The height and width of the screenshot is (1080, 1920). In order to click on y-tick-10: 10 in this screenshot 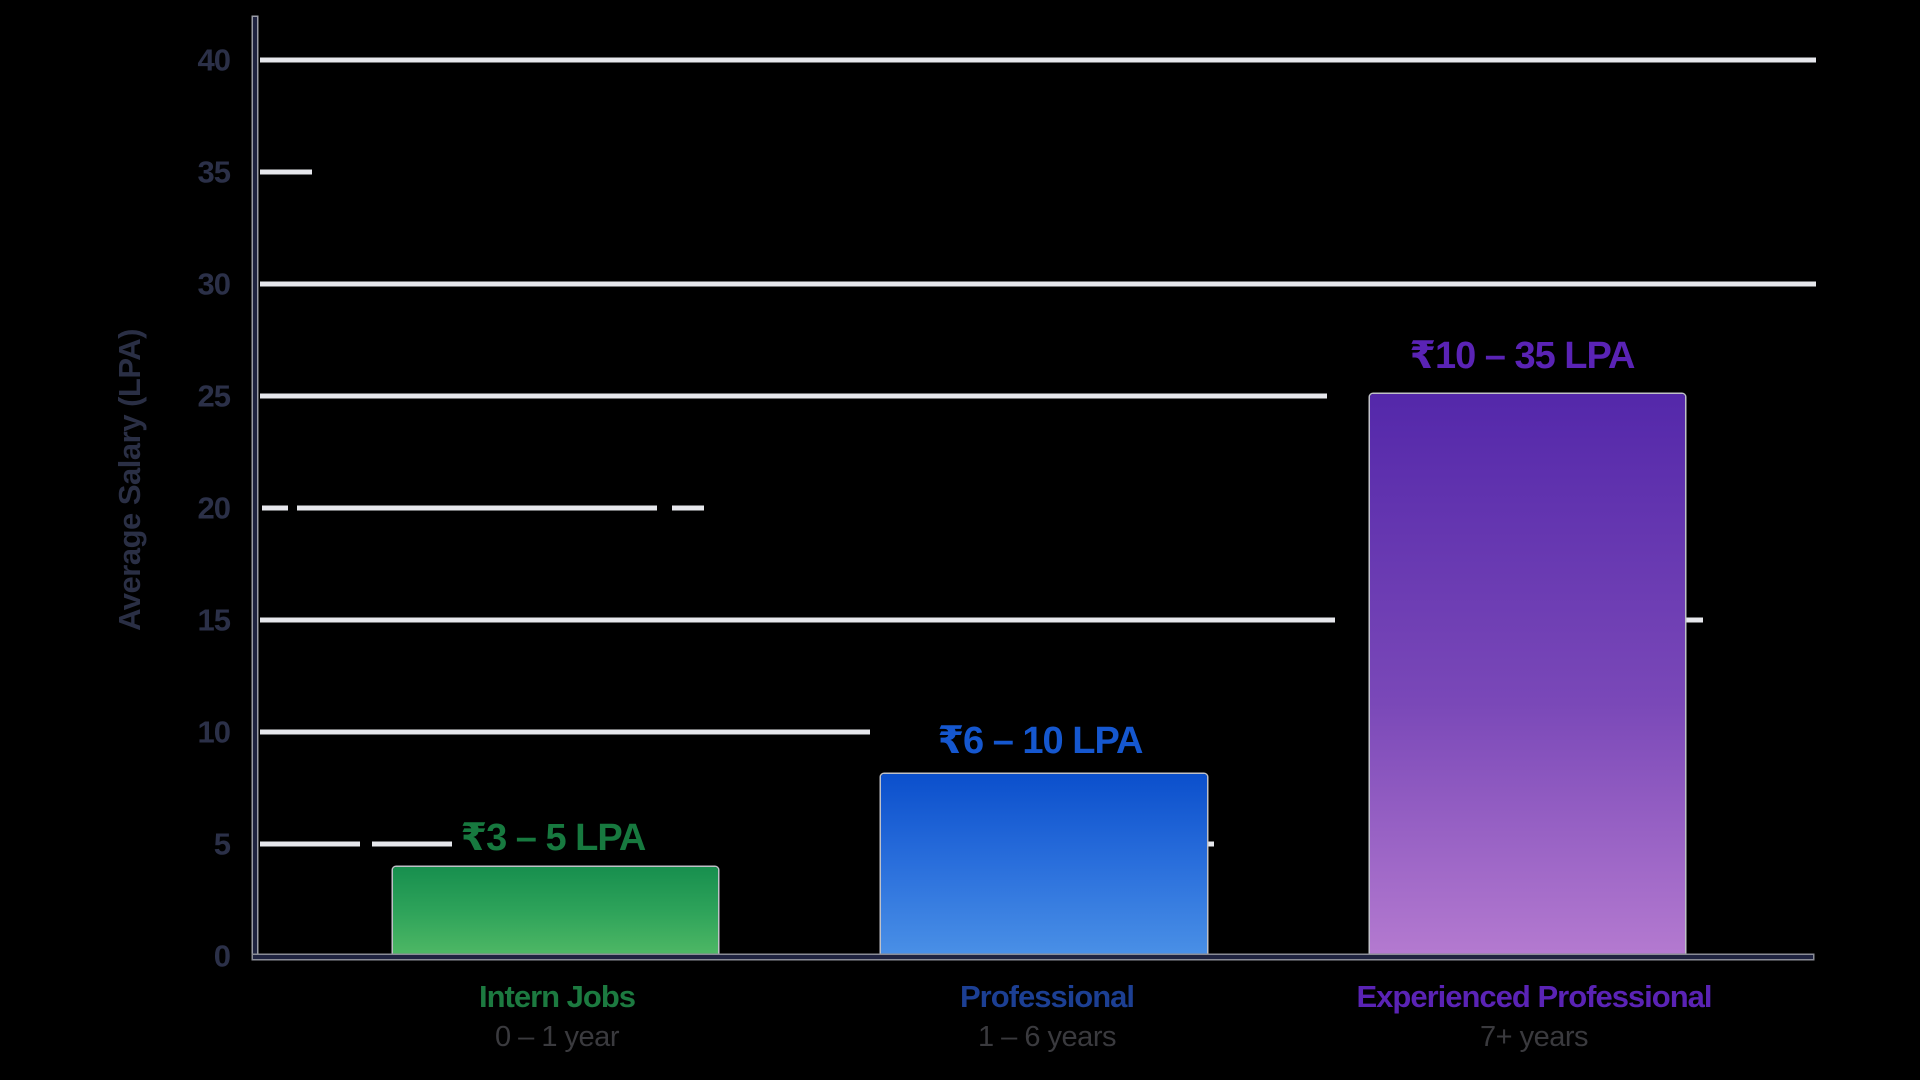, I will do `click(214, 732)`.